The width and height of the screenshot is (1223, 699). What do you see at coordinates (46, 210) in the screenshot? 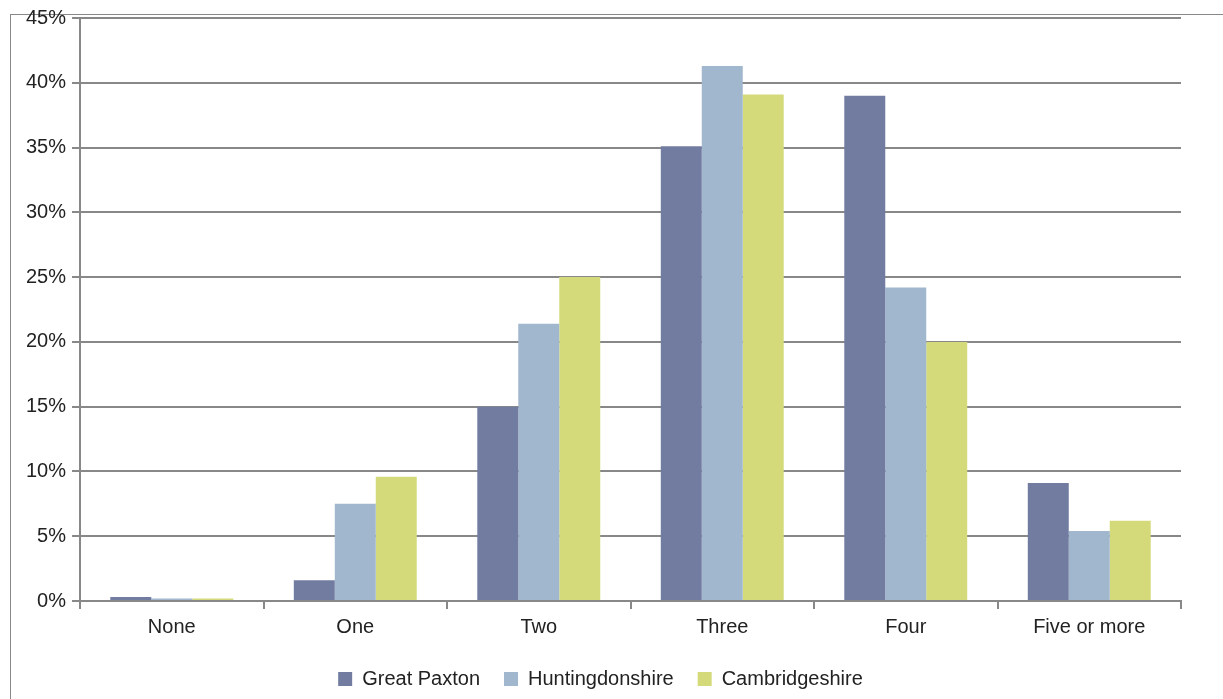
I see `y-tick-label: 30%` at bounding box center [46, 210].